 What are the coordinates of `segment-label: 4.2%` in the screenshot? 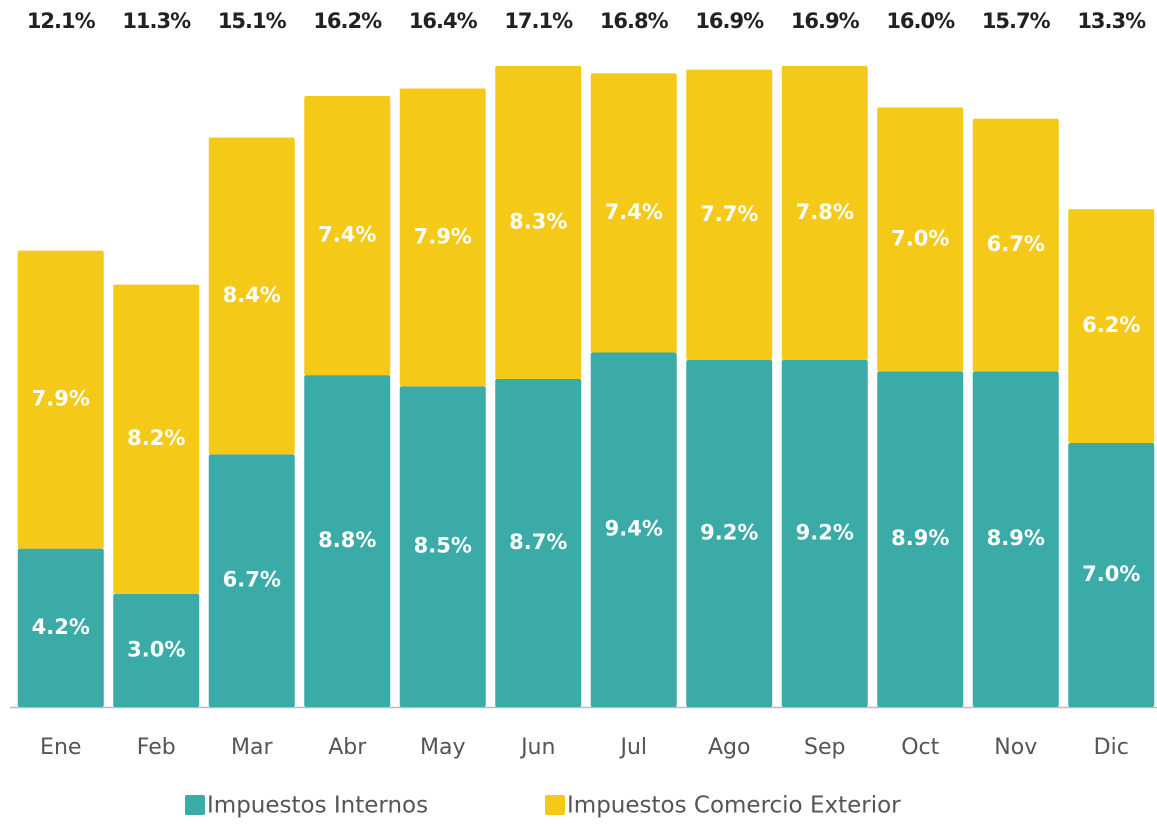 It's located at (61, 627).